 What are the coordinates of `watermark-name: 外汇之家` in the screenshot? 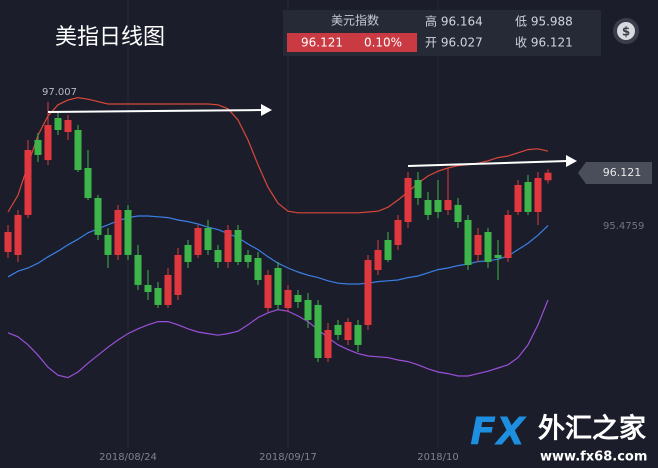 It's located at (592, 429).